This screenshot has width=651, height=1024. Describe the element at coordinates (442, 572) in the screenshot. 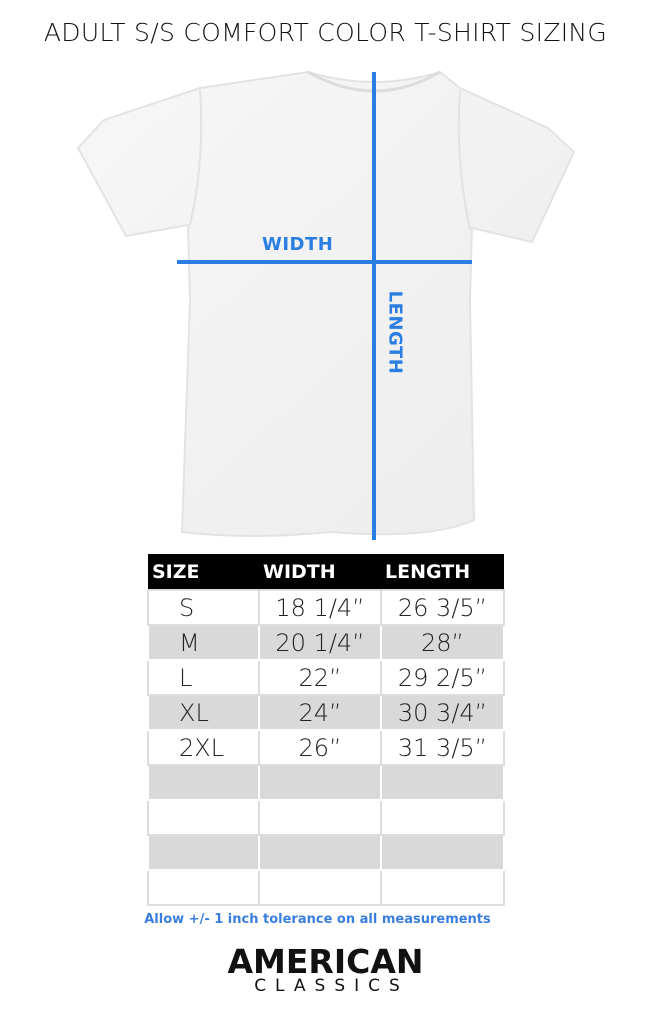

I see `header-length: LENGTH` at that location.